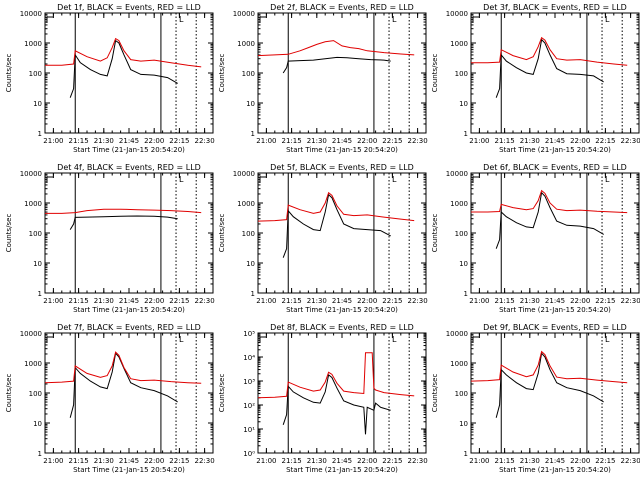 This screenshot has width=640, height=480. Describe the element at coordinates (249, 454) in the screenshot. I see `y-tick-label: 10⁰` at that location.